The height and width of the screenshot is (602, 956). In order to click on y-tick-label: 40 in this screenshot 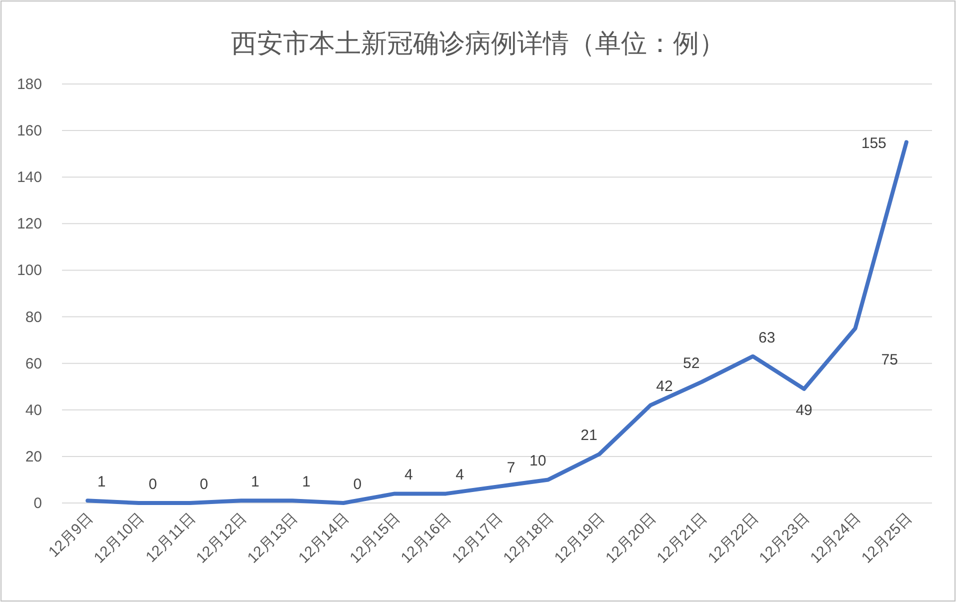, I will do `click(33, 410)`.